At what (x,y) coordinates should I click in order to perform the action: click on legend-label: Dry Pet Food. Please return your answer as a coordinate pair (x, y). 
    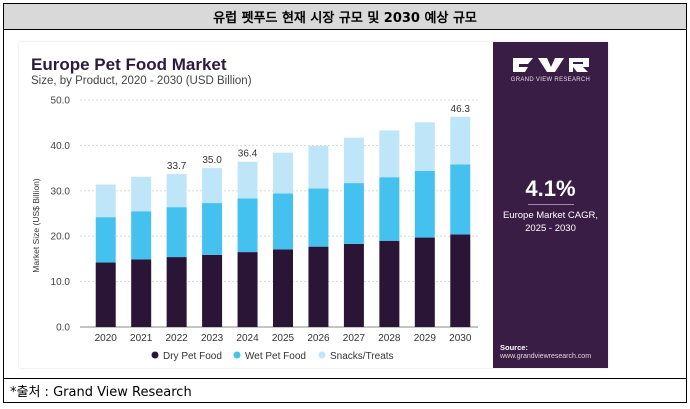
    Looking at the image, I should click on (192, 356).